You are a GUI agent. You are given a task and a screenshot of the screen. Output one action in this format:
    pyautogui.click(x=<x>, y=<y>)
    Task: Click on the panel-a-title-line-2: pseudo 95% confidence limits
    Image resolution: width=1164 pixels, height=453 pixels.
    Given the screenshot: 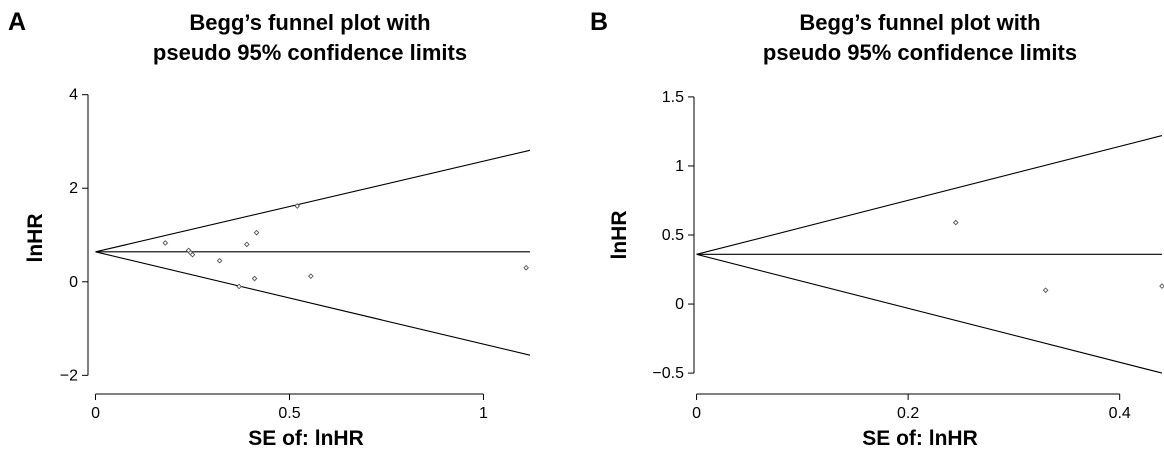 What is the action you would take?
    pyautogui.click(x=310, y=52)
    